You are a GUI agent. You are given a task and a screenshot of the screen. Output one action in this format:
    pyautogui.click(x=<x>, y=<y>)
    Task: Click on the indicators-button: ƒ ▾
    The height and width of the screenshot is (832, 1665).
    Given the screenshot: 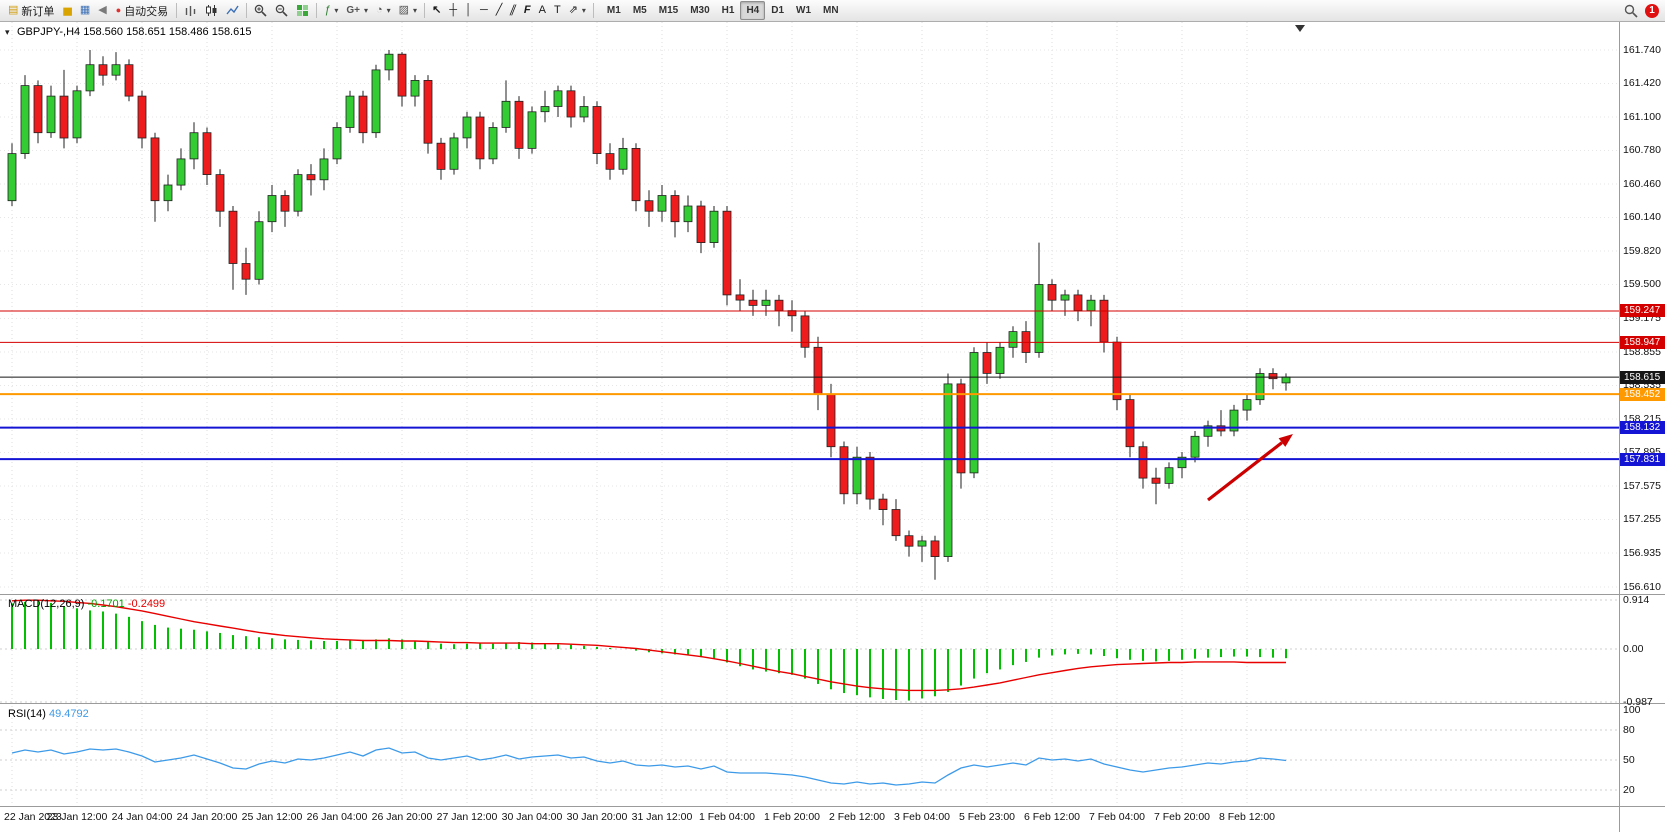 What is the action you would take?
    pyautogui.click(x=331, y=11)
    